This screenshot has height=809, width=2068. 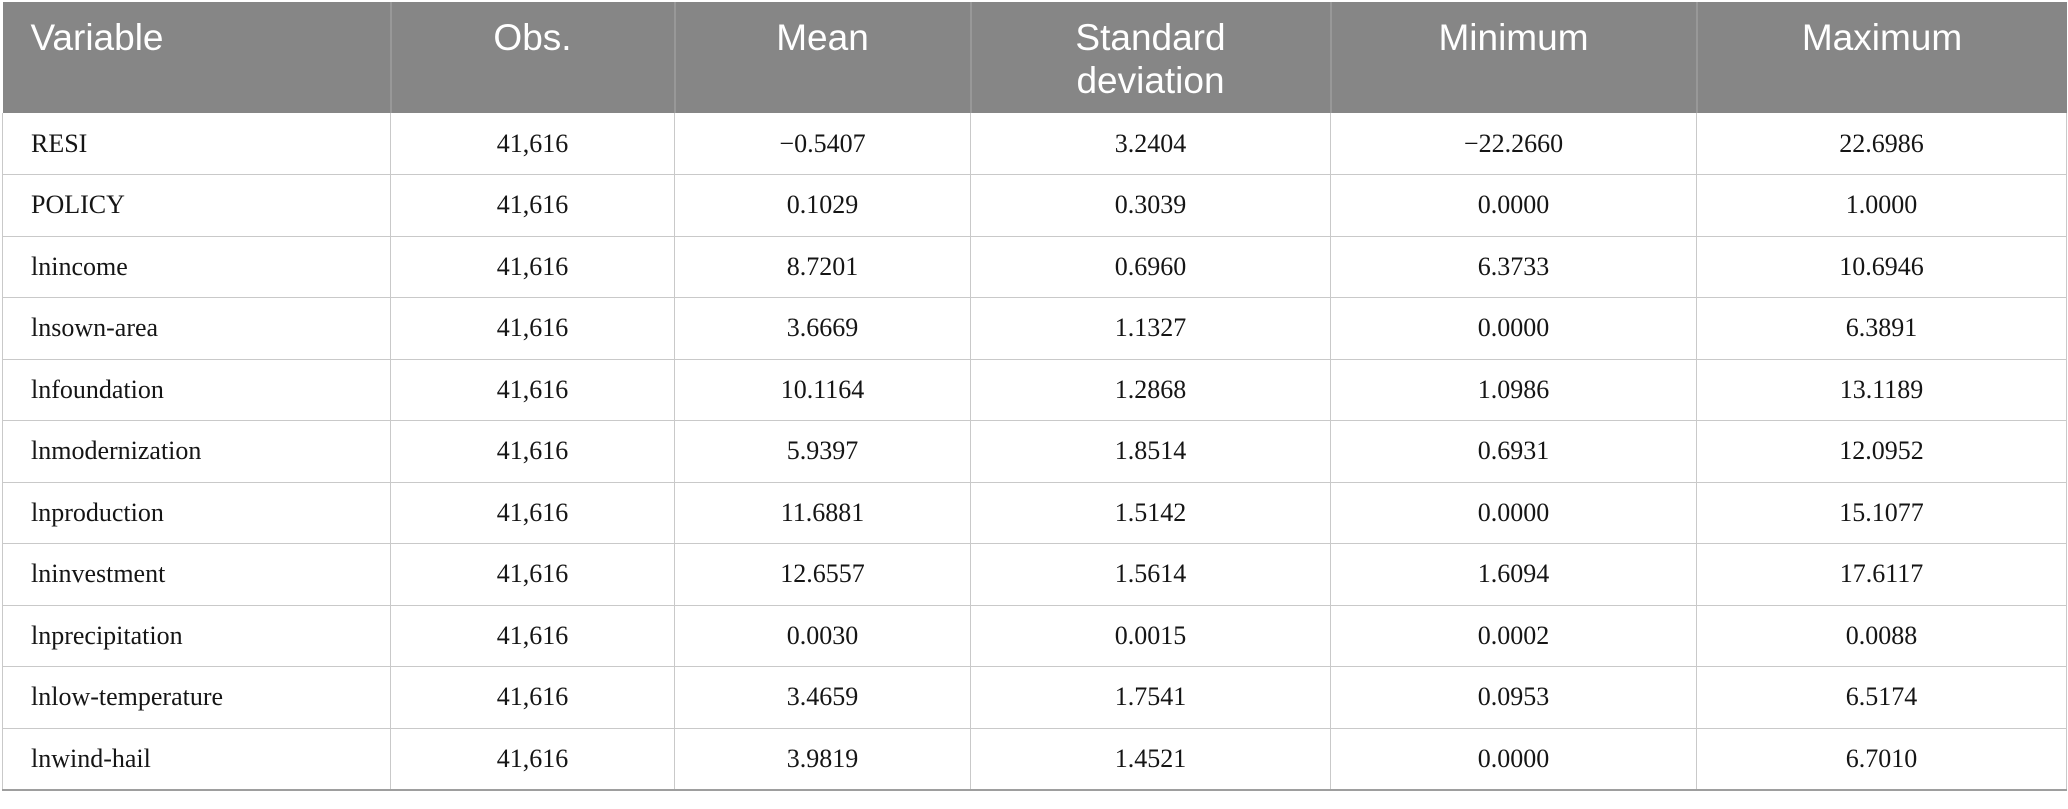 I want to click on value-cell: 3.4659, so click(x=822, y=697).